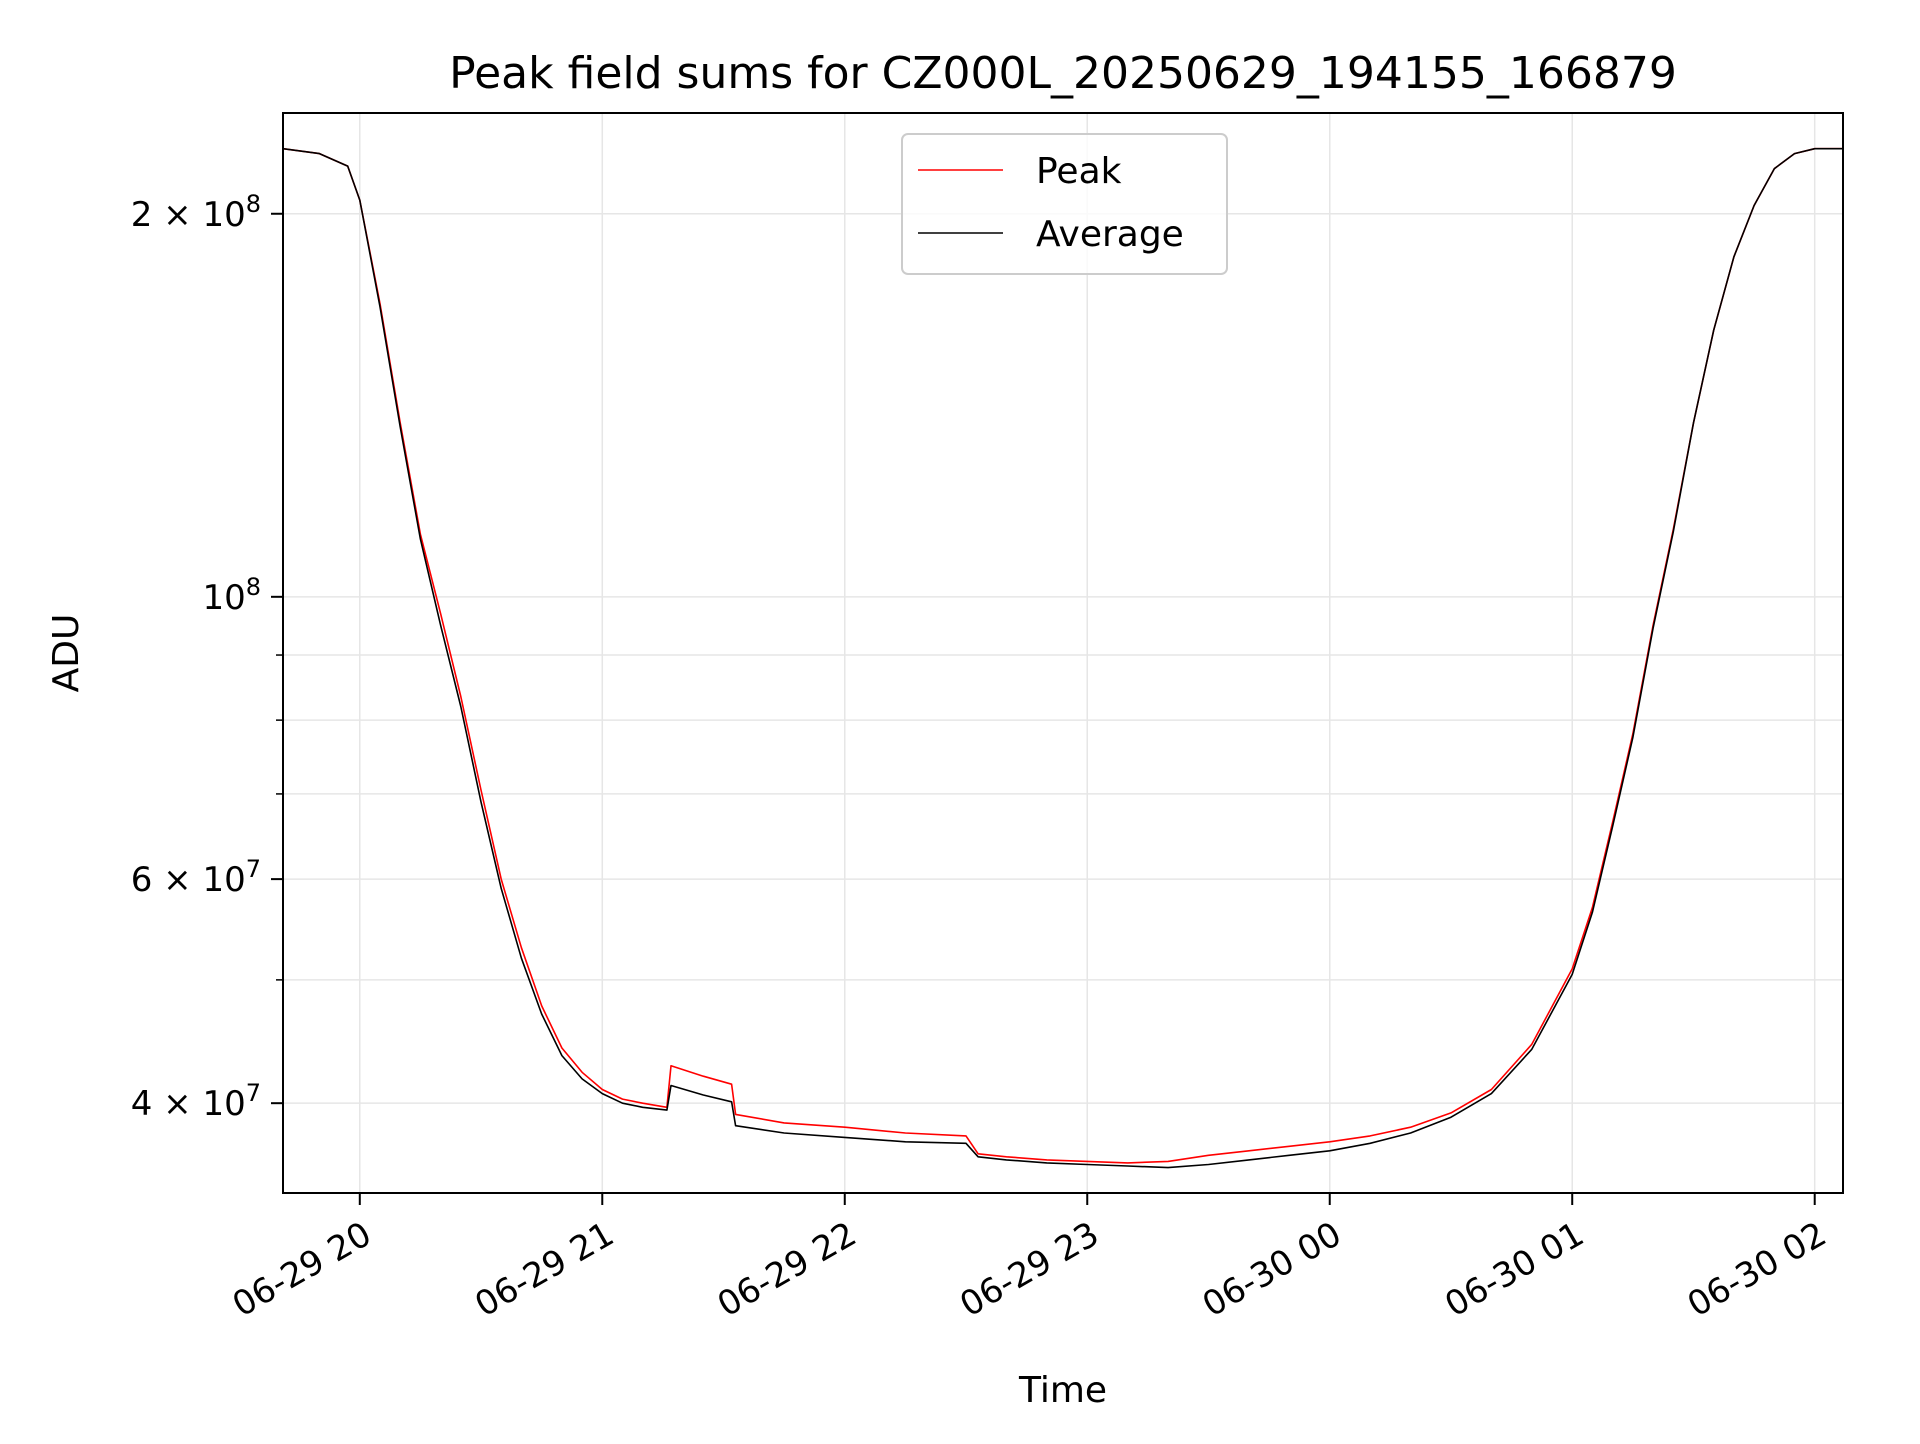 This screenshot has width=1920, height=1444. What do you see at coordinates (1062, 1390) in the screenshot?
I see `x-axis-label: Time` at bounding box center [1062, 1390].